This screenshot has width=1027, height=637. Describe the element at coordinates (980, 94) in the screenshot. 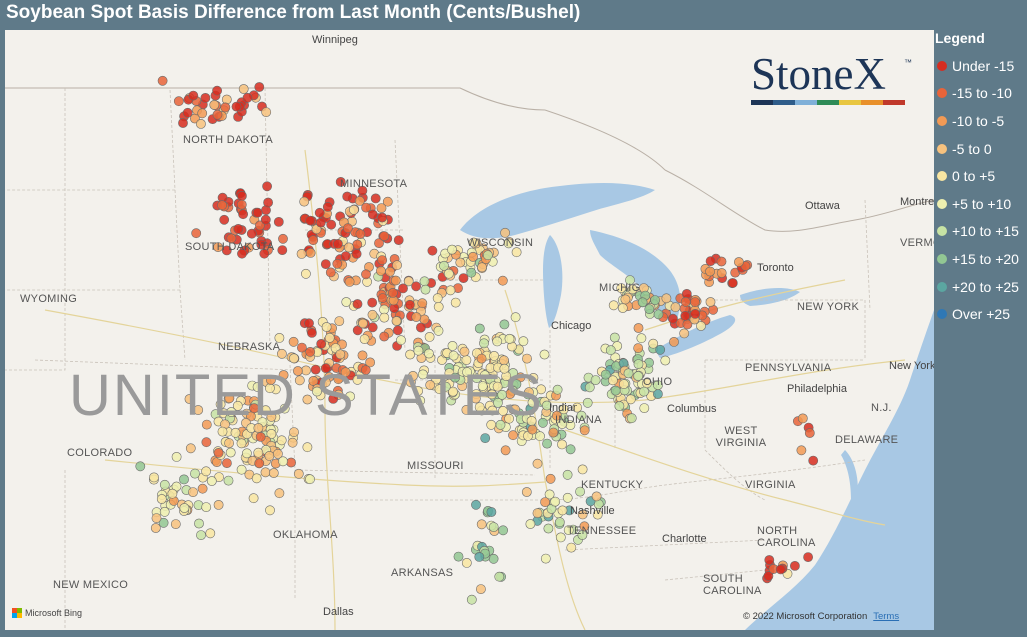

I see `legend-item: -15 to -10` at that location.